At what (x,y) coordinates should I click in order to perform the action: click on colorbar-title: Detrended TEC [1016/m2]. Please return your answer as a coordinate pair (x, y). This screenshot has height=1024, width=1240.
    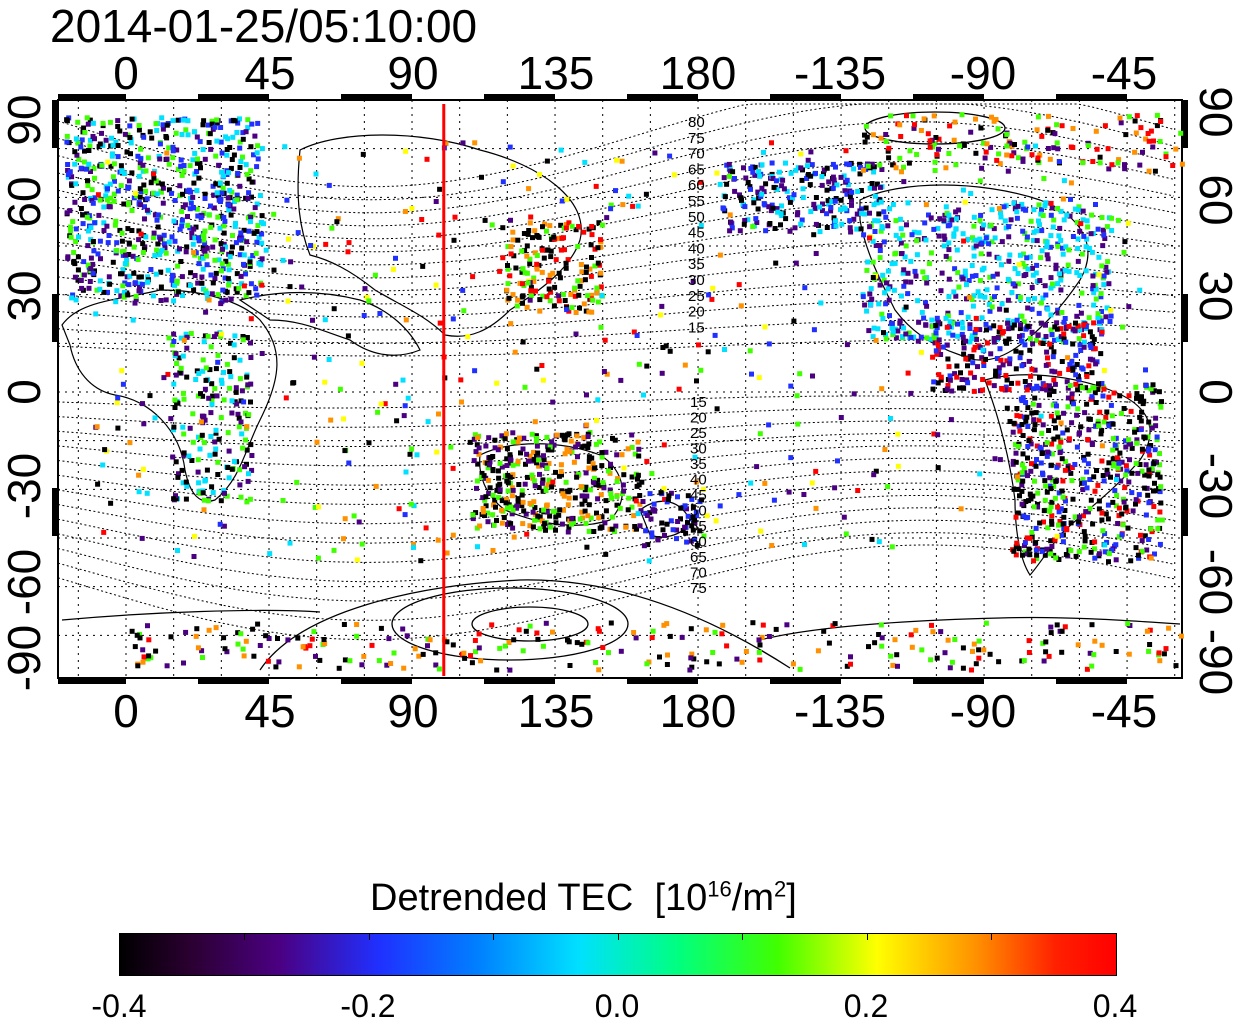
    Looking at the image, I should click on (583, 898).